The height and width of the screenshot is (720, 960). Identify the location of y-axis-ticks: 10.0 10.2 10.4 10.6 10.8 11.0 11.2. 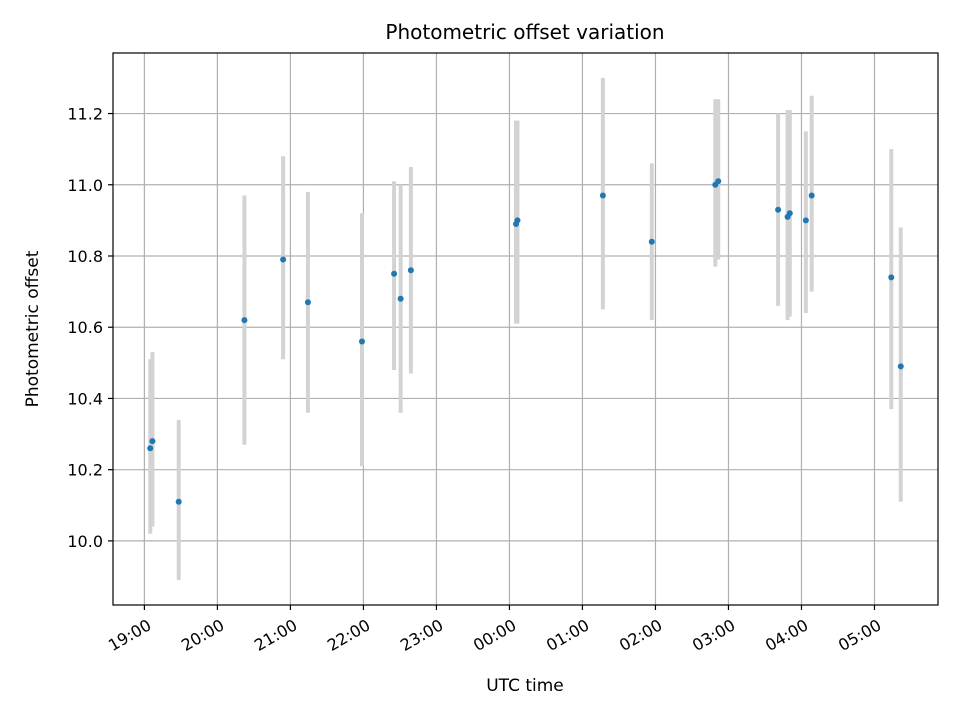
(90, 328).